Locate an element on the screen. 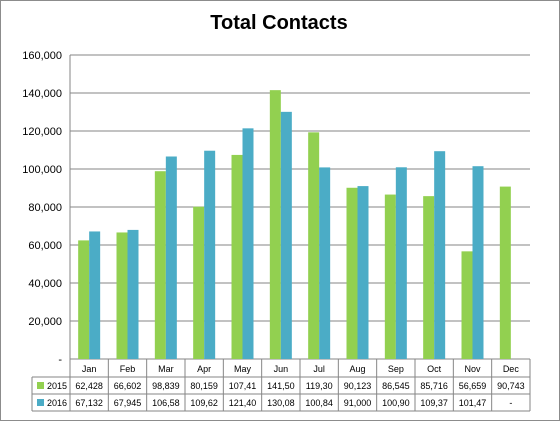 The image size is (560, 421). data-table-cell: 80,159 is located at coordinates (204, 386).